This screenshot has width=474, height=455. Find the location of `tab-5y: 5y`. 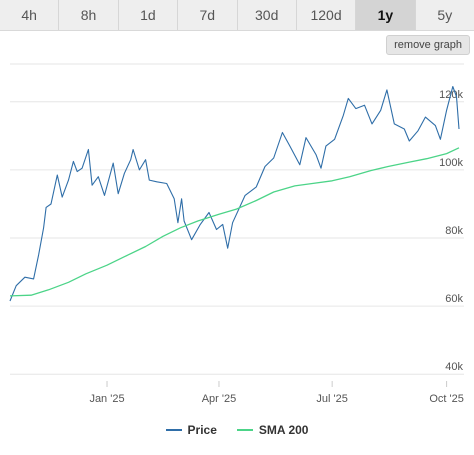

tab-5y: 5y is located at coordinates (444, 15).